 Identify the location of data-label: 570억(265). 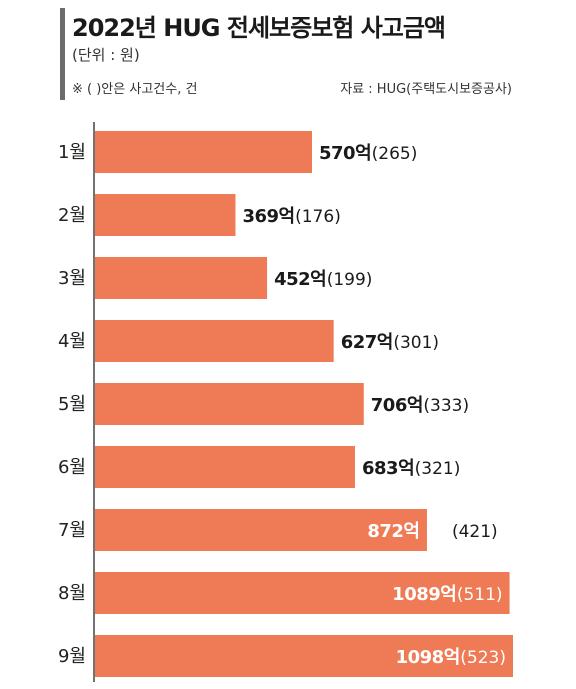
(368, 153).